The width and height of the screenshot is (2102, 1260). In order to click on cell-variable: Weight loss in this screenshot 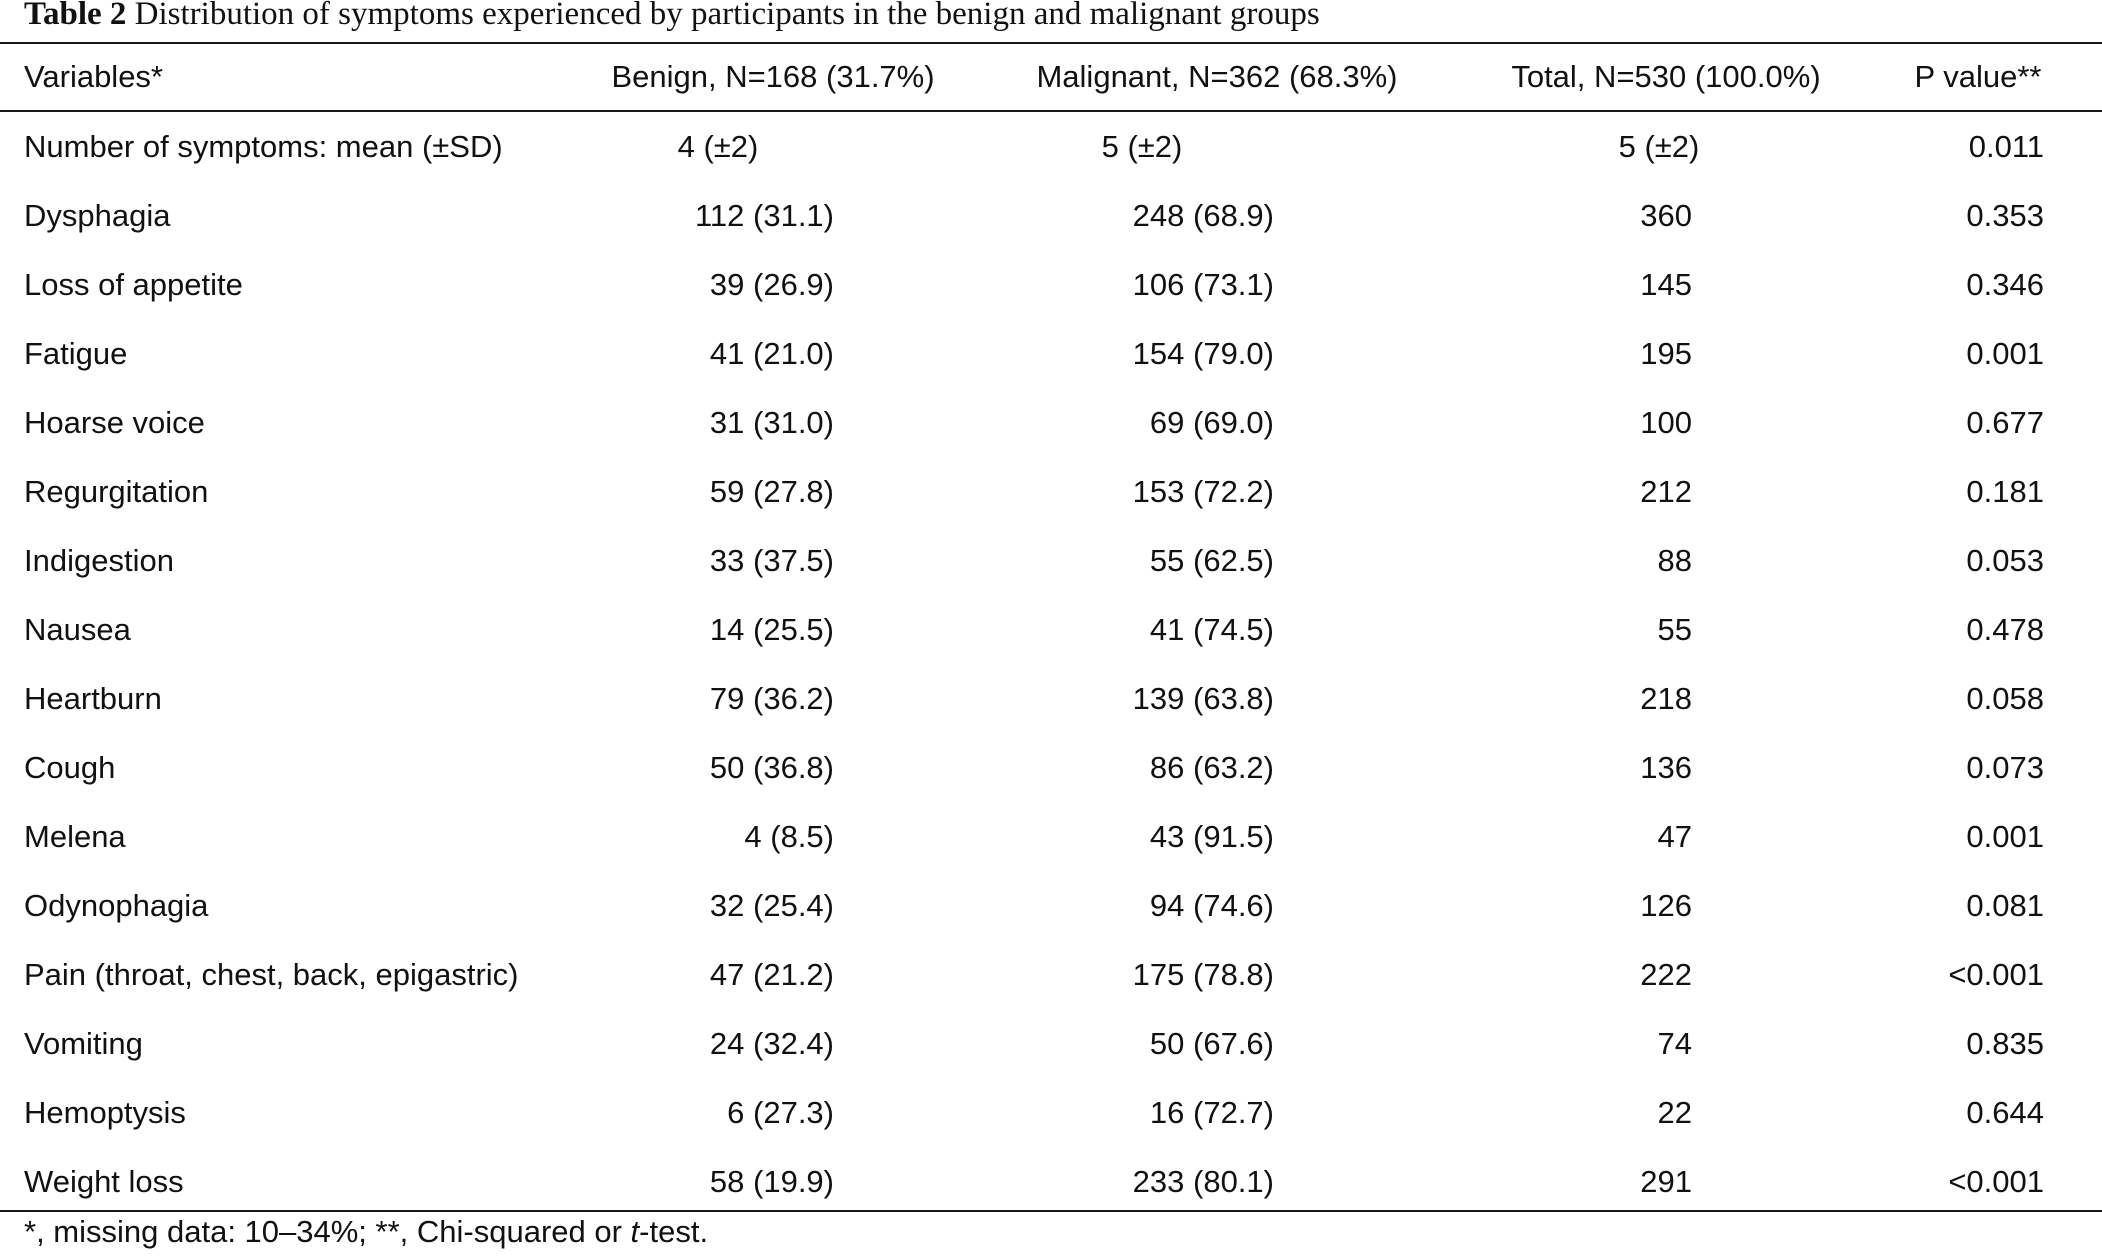, I will do `click(104, 1181)`.